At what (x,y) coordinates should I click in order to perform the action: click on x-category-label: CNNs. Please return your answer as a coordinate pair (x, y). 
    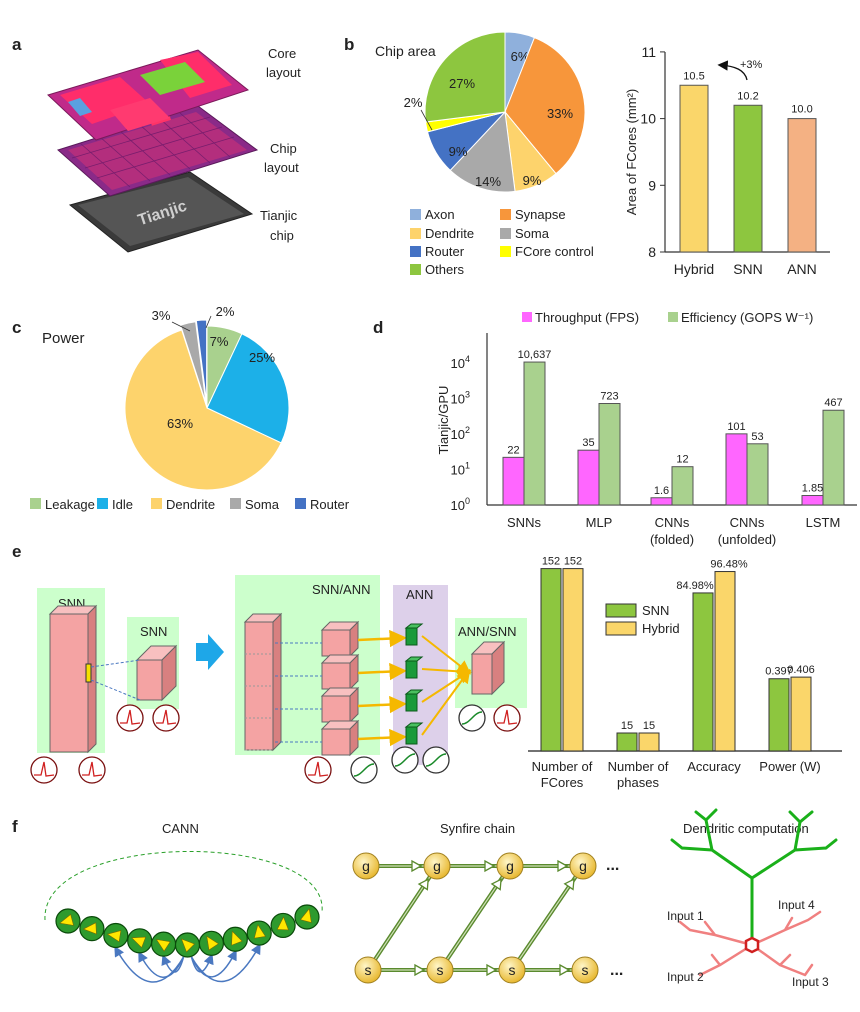
    Looking at the image, I should click on (747, 522).